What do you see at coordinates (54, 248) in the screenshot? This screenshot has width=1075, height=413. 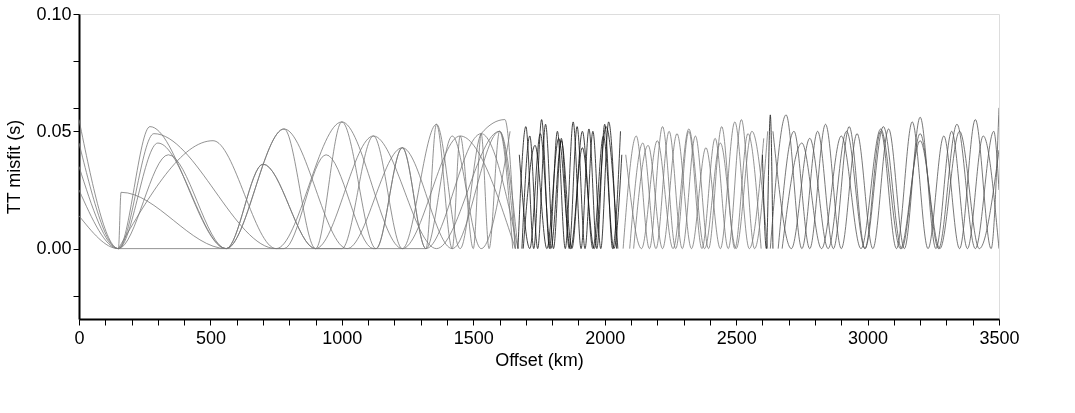 I see `y-tick-label: 0.00` at bounding box center [54, 248].